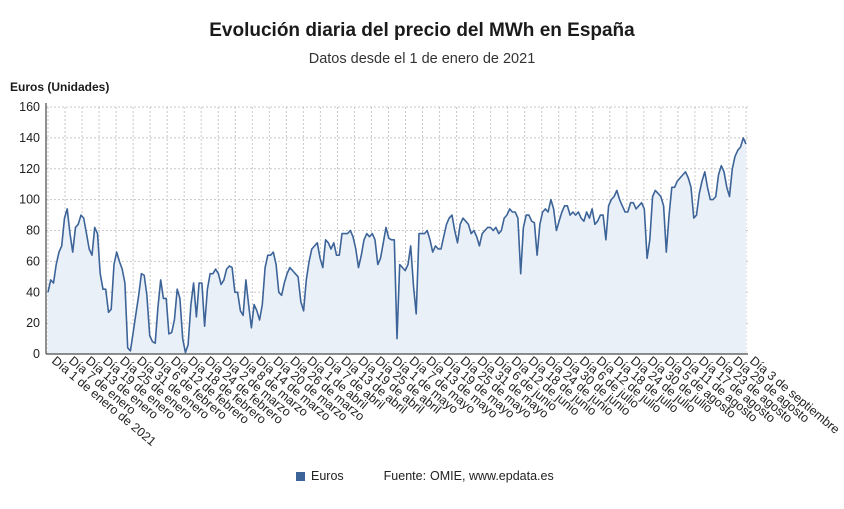 The image size is (844, 509). What do you see at coordinates (33, 231) in the screenshot?
I see `y-tick-label: 80` at bounding box center [33, 231].